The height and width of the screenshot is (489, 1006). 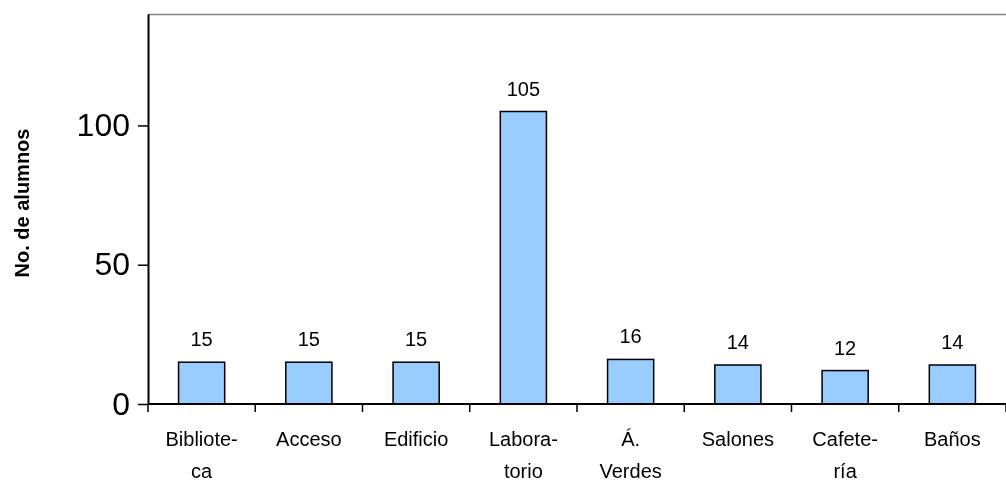 I want to click on x-tick-label: Baños, so click(x=952, y=439).